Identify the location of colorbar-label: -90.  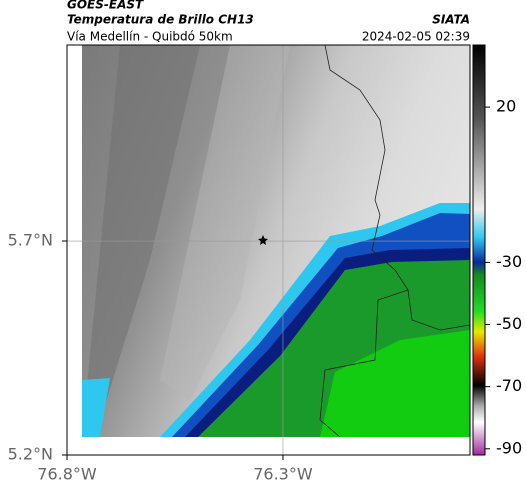
(509, 447).